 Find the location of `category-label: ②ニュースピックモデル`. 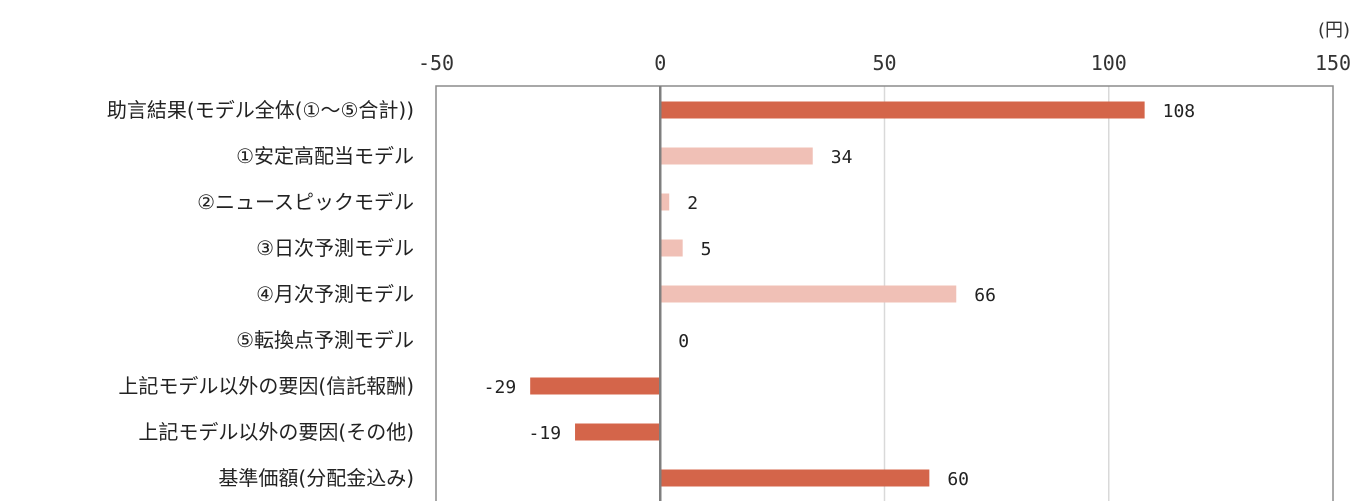

category-label: ②ニュースピックモデル is located at coordinates (305, 202).